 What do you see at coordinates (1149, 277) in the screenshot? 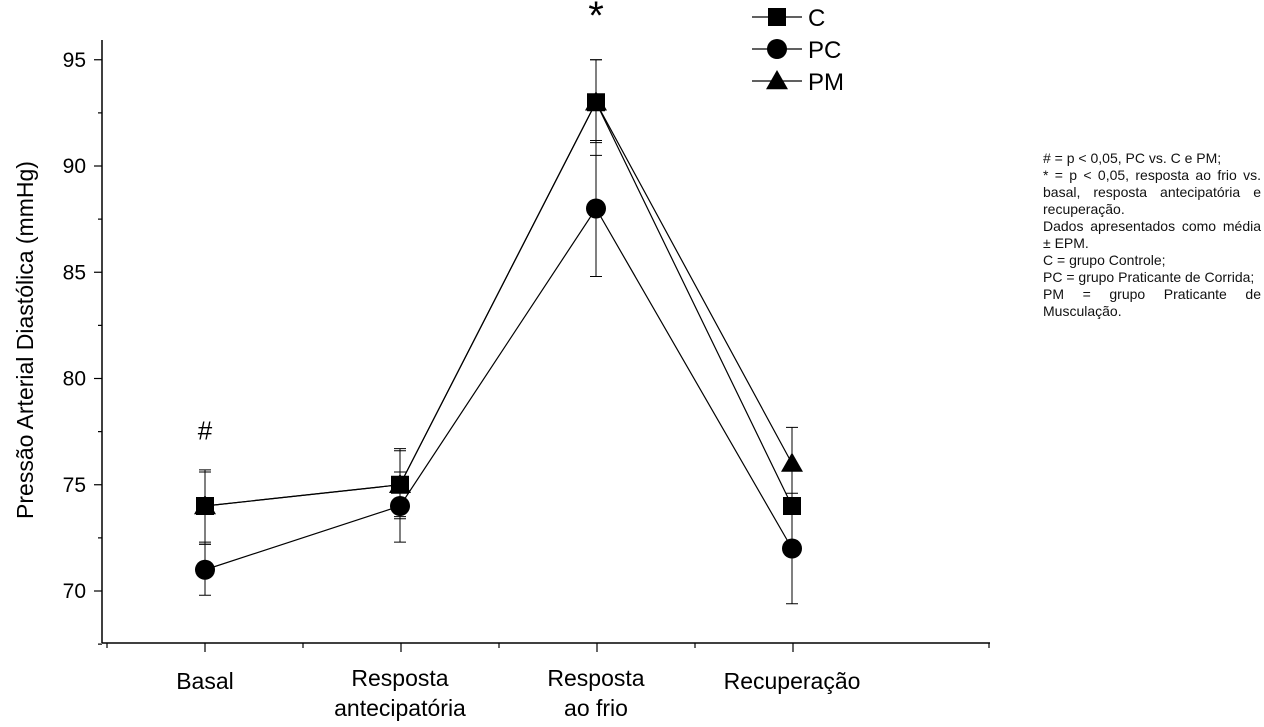
I see `note-group-pc: PC = grupo Praticante de Corrida;` at bounding box center [1149, 277].